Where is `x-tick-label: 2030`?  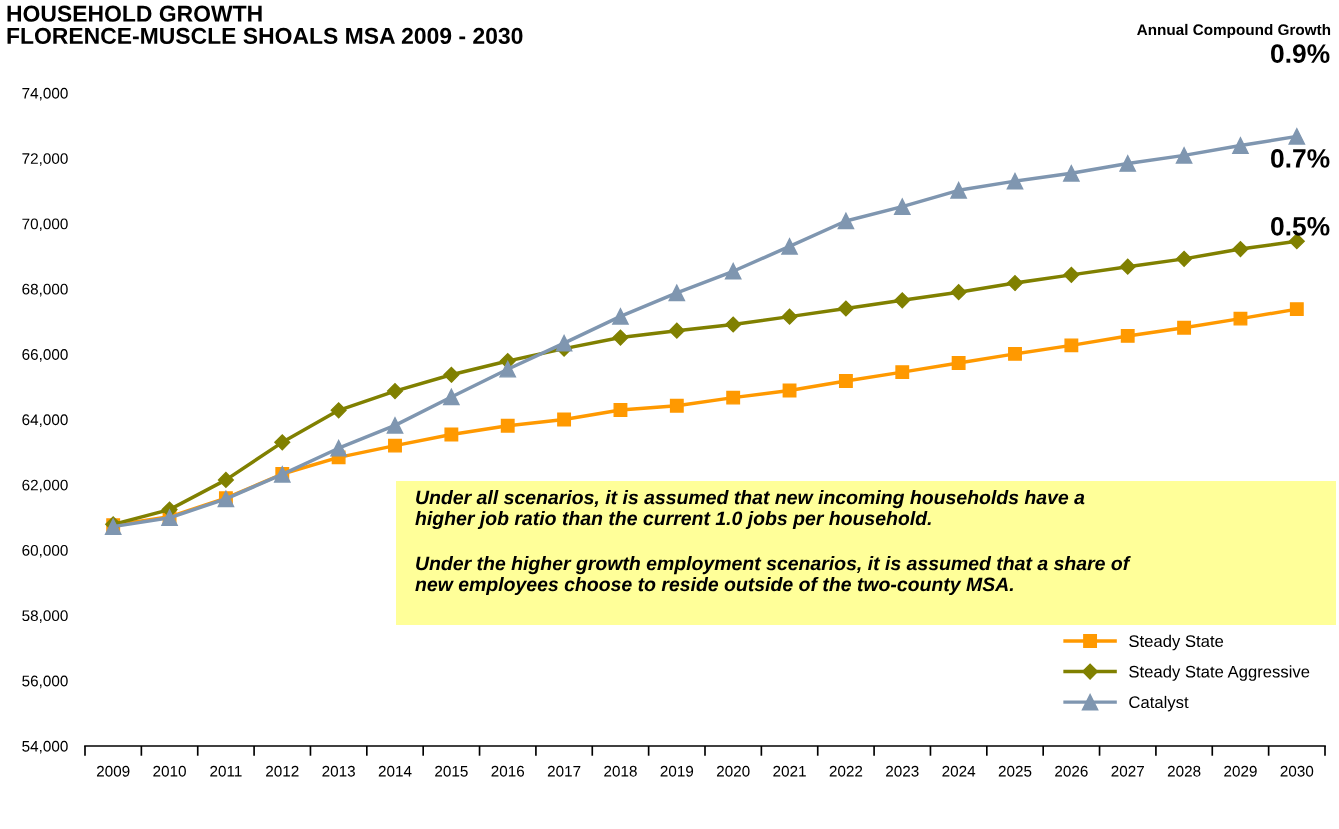
x-tick-label: 2030 is located at coordinates (1297, 771).